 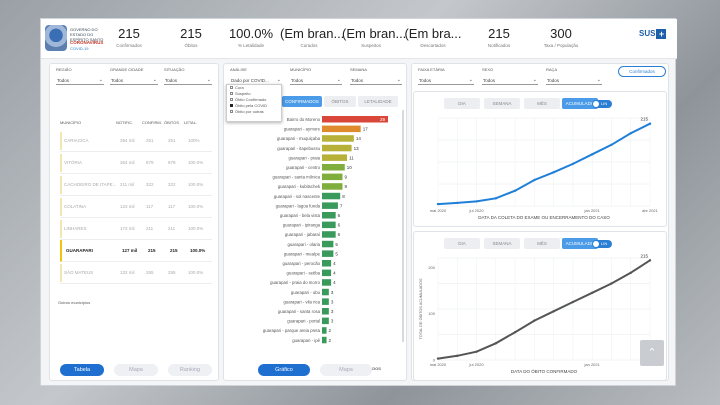 I want to click on mapa-button-2: Mapa, so click(x=346, y=370).